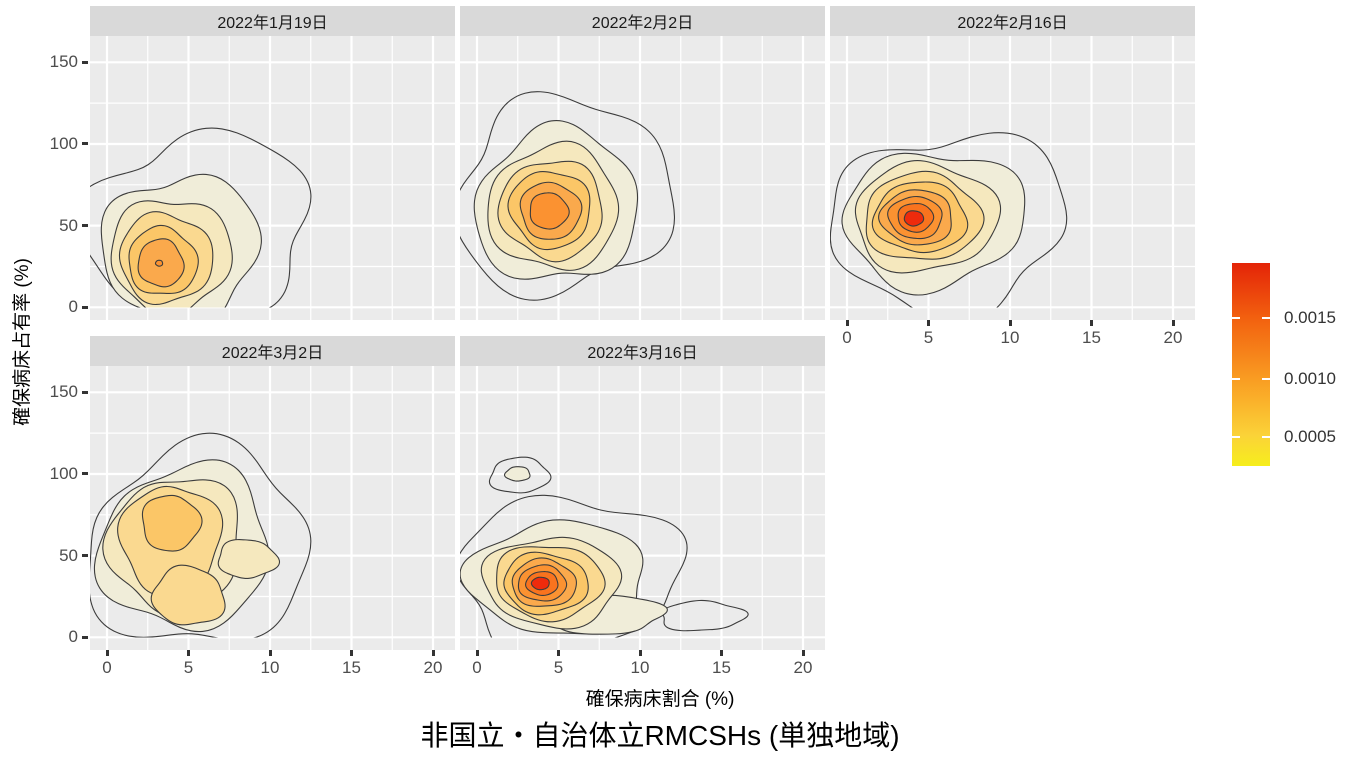  What do you see at coordinates (1310, 436) in the screenshot?
I see `legend-label: 0.0005` at bounding box center [1310, 436].